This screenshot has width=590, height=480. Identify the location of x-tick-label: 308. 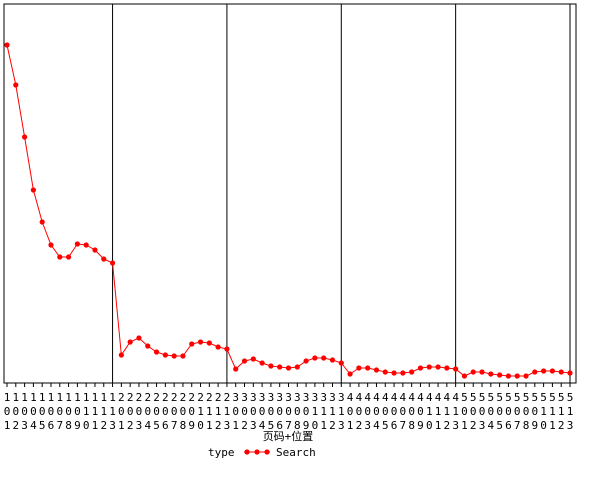
(297, 412).